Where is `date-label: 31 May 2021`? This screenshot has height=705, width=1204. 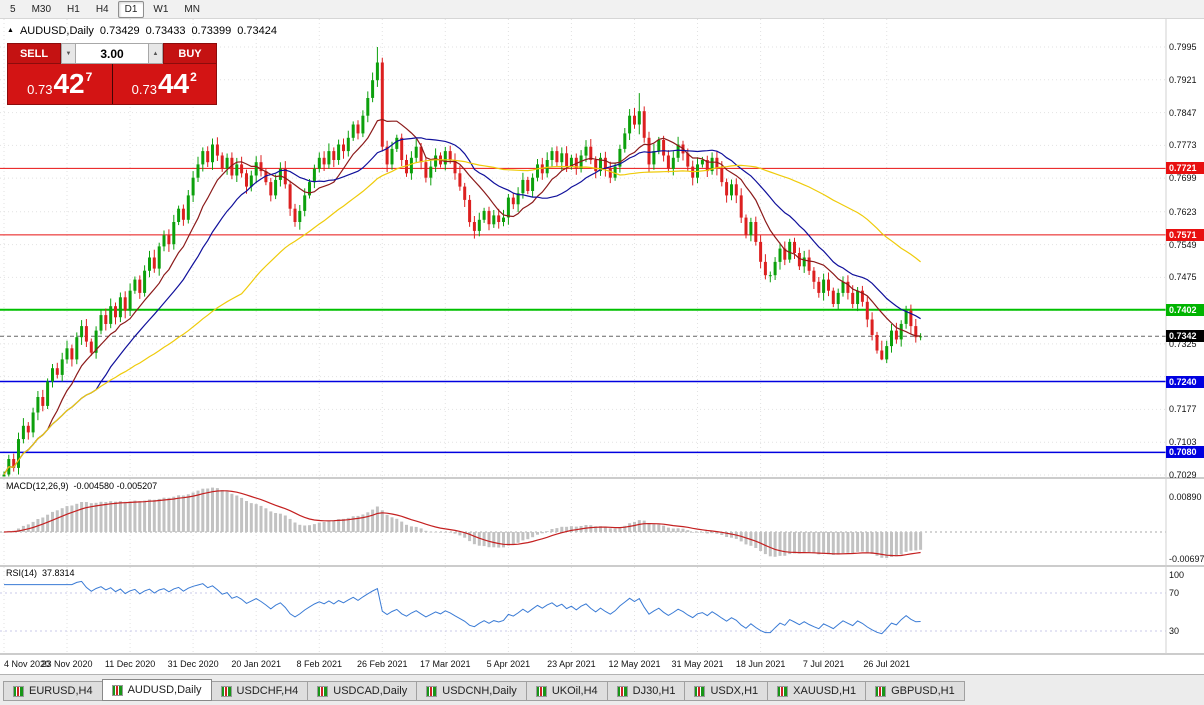
date-label: 31 May 2021 is located at coordinates (697, 664).